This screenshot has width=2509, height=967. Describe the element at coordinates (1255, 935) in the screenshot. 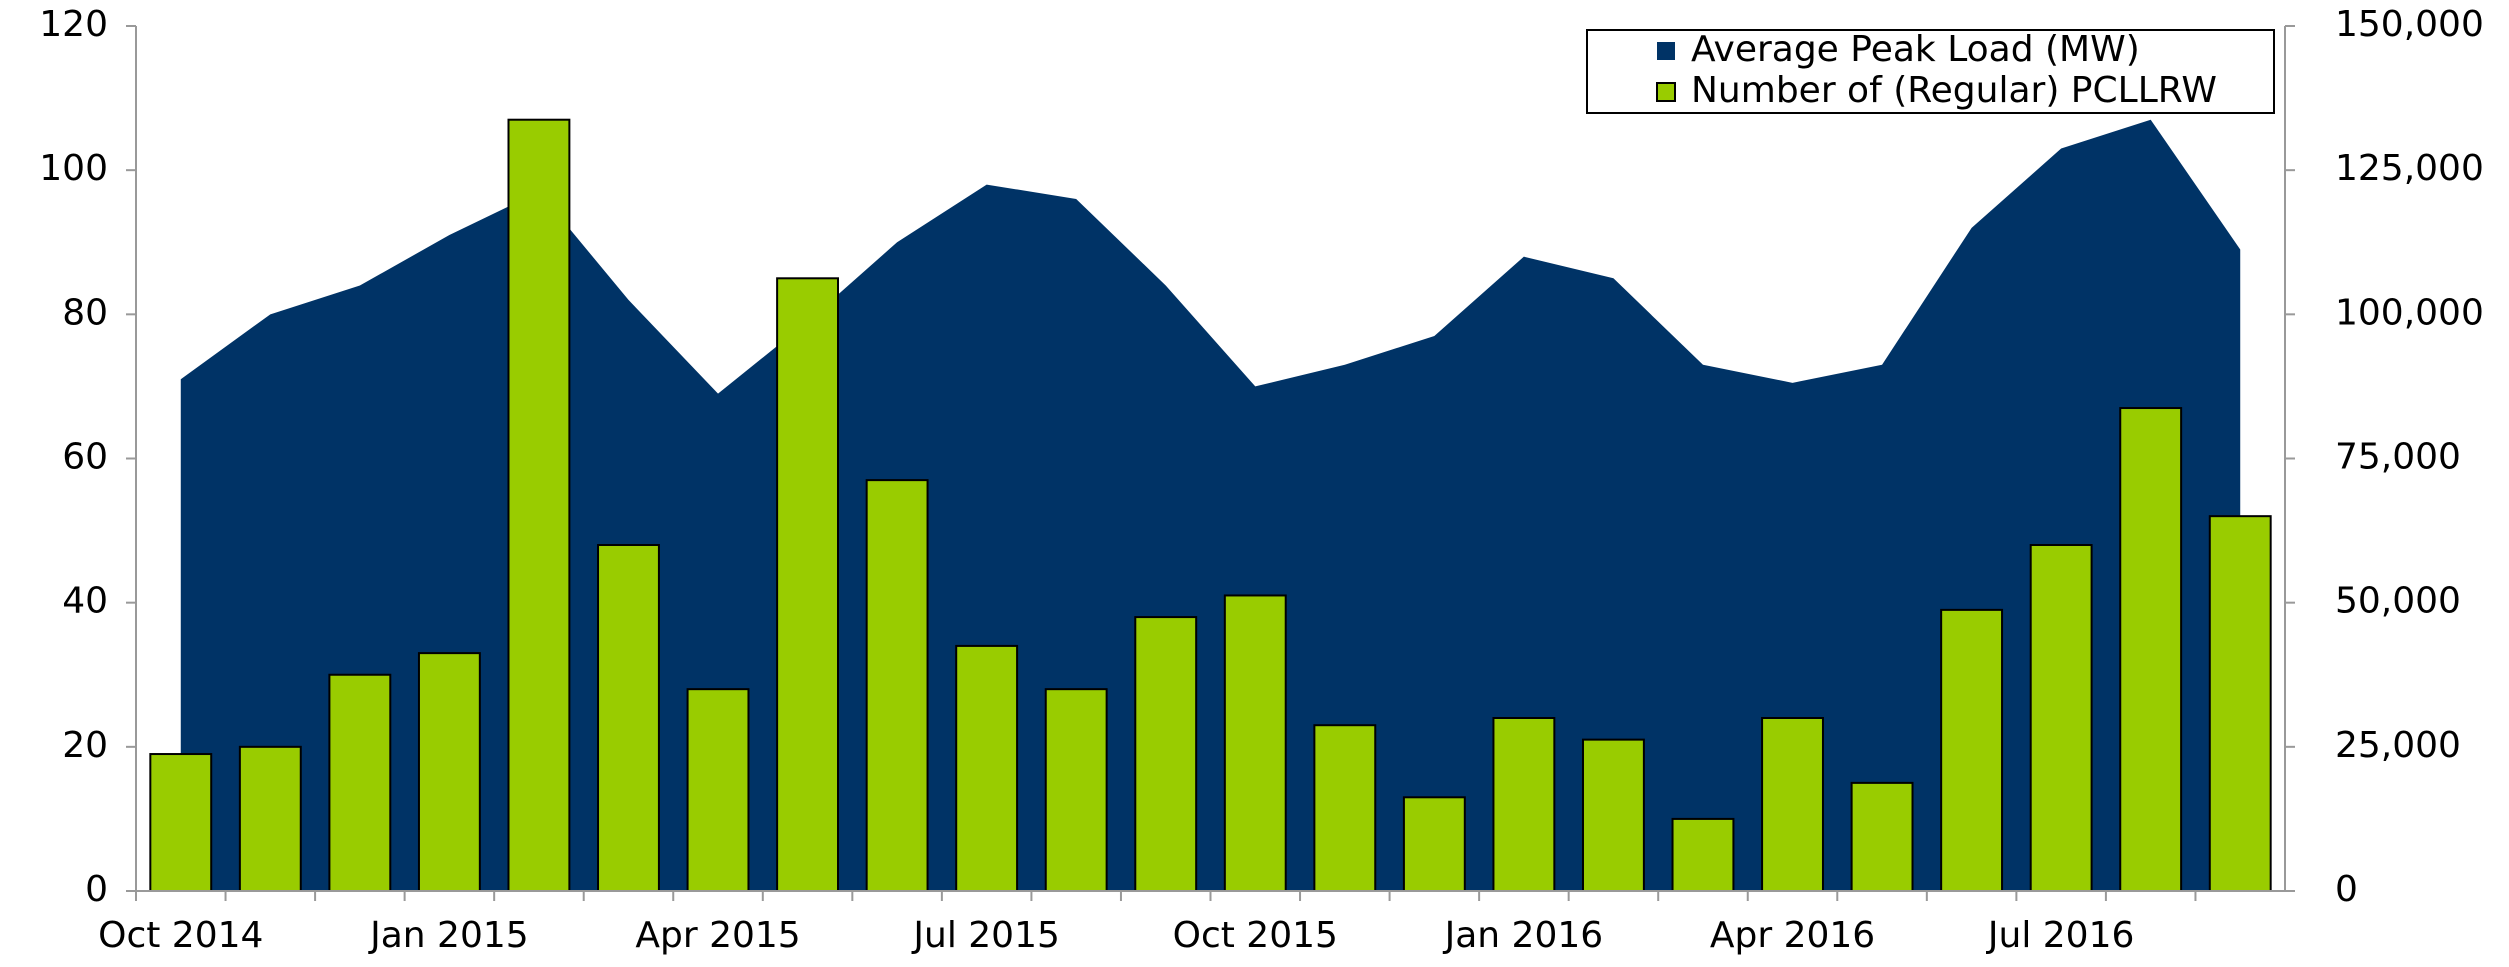

I see `x-tick-label: Oct 2015` at that location.